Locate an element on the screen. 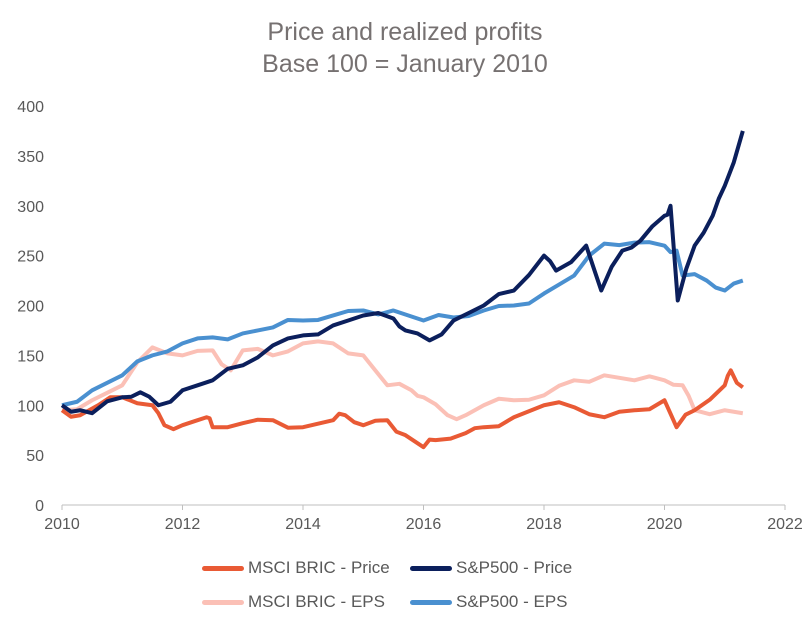 The width and height of the screenshot is (810, 627). legend-item-bric-price: MSCI BRIC - Price is located at coordinates (296, 568).